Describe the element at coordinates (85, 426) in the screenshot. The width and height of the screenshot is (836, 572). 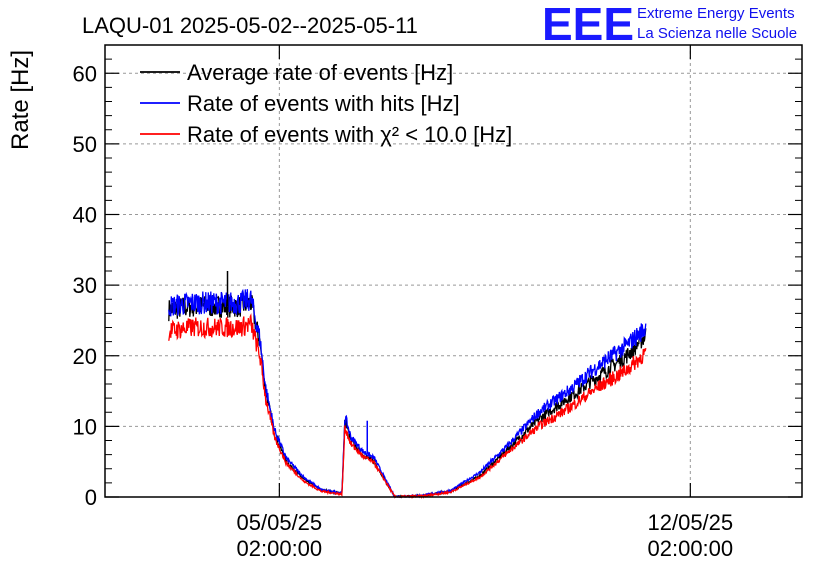
I see `y-tick-label: 10` at that location.